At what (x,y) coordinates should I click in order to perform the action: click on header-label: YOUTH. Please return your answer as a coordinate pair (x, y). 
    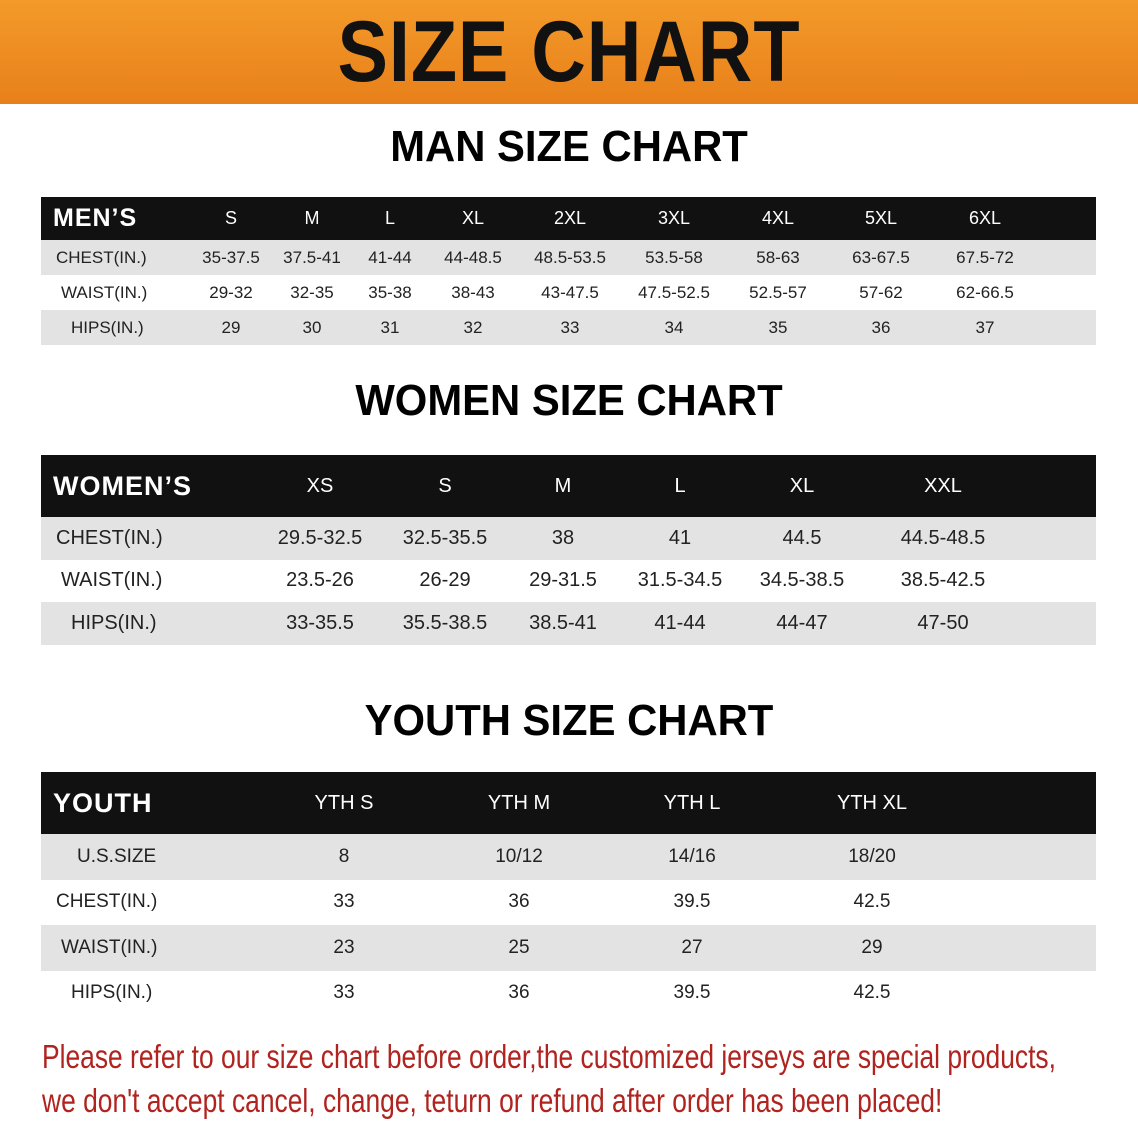
    Looking at the image, I should click on (103, 802).